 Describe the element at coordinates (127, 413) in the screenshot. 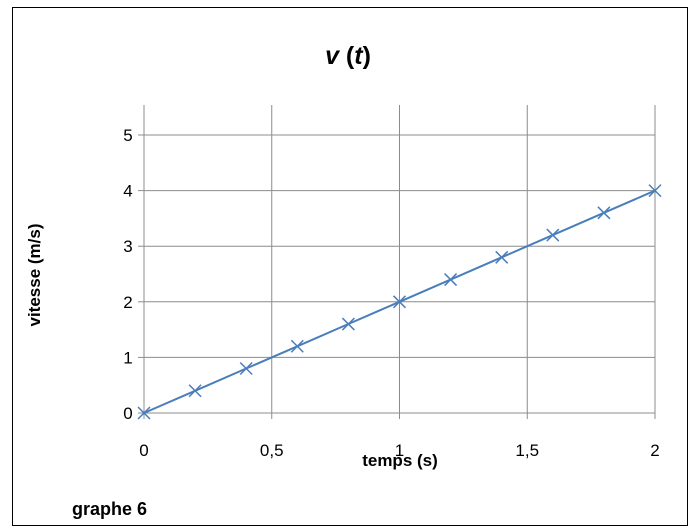

I see `y-tick-label: 0` at that location.